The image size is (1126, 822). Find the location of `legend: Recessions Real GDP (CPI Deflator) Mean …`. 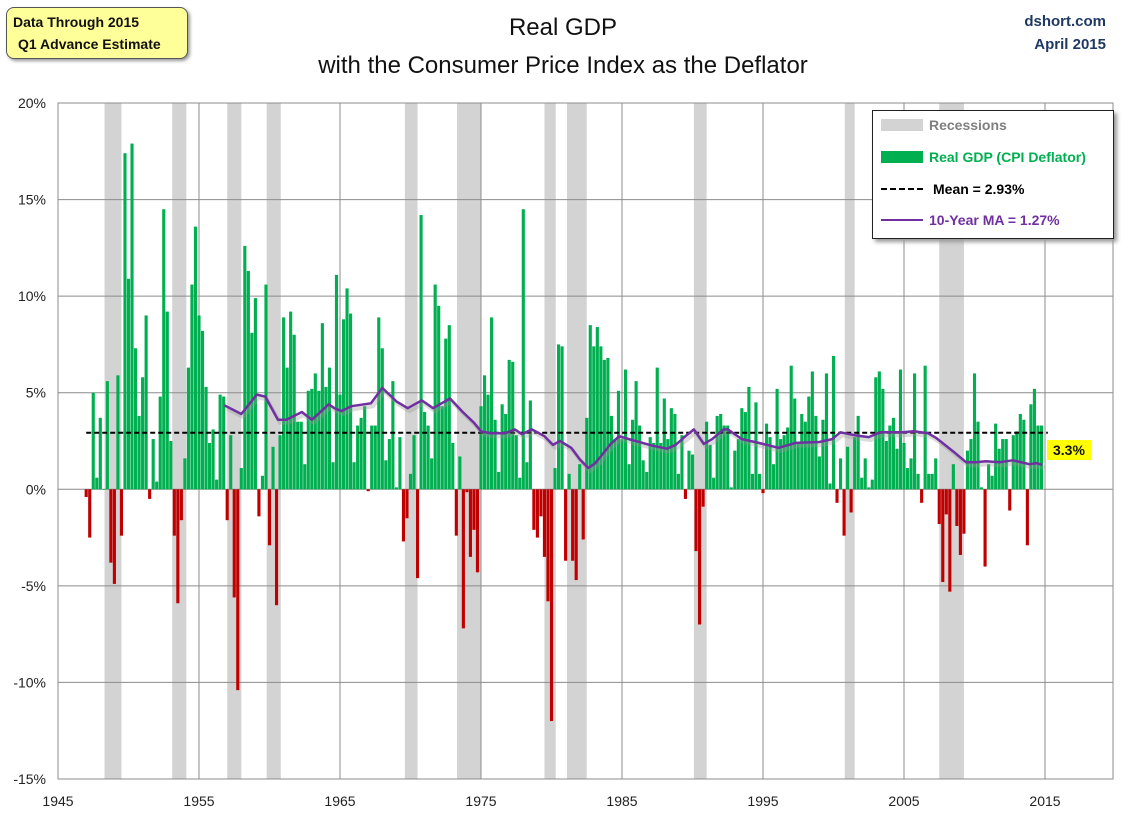

legend: Recessions Real GDP (CPI Deflator) Mean … is located at coordinates (993, 174).